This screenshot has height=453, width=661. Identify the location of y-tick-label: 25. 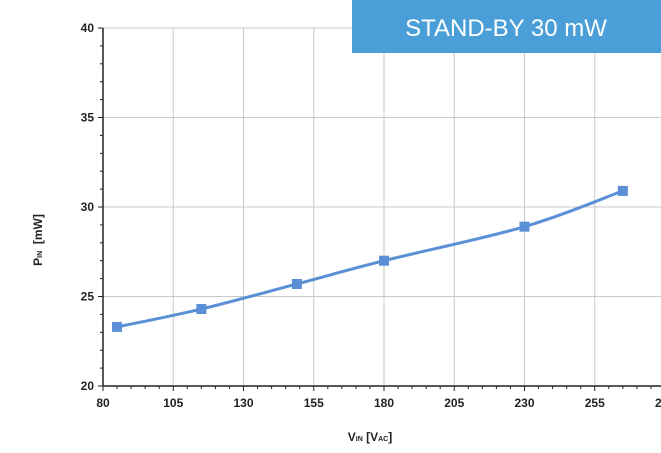
(88, 297).